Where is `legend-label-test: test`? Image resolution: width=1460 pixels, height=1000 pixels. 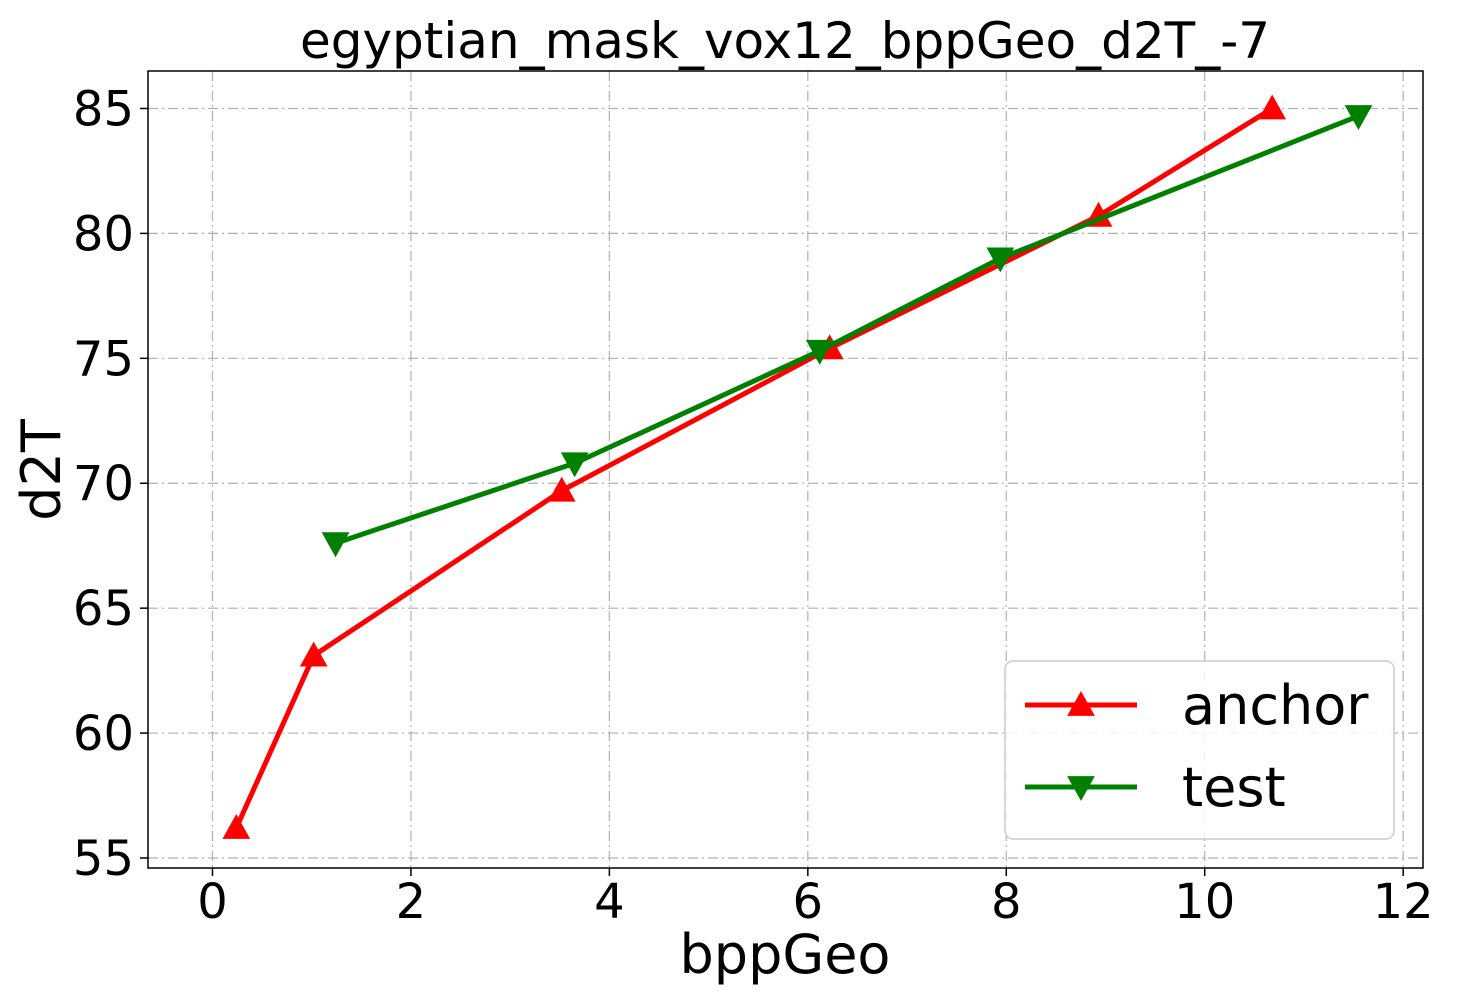 legend-label-test: test is located at coordinates (1234, 787).